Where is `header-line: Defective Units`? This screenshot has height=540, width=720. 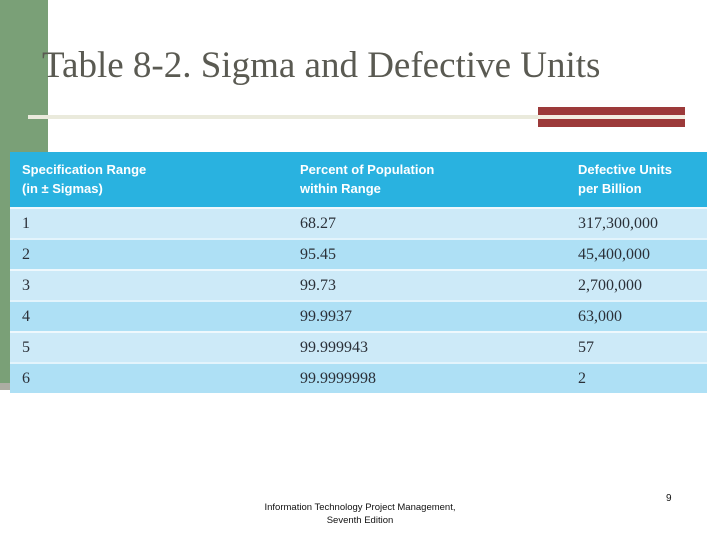 header-line: Defective Units is located at coordinates (625, 169).